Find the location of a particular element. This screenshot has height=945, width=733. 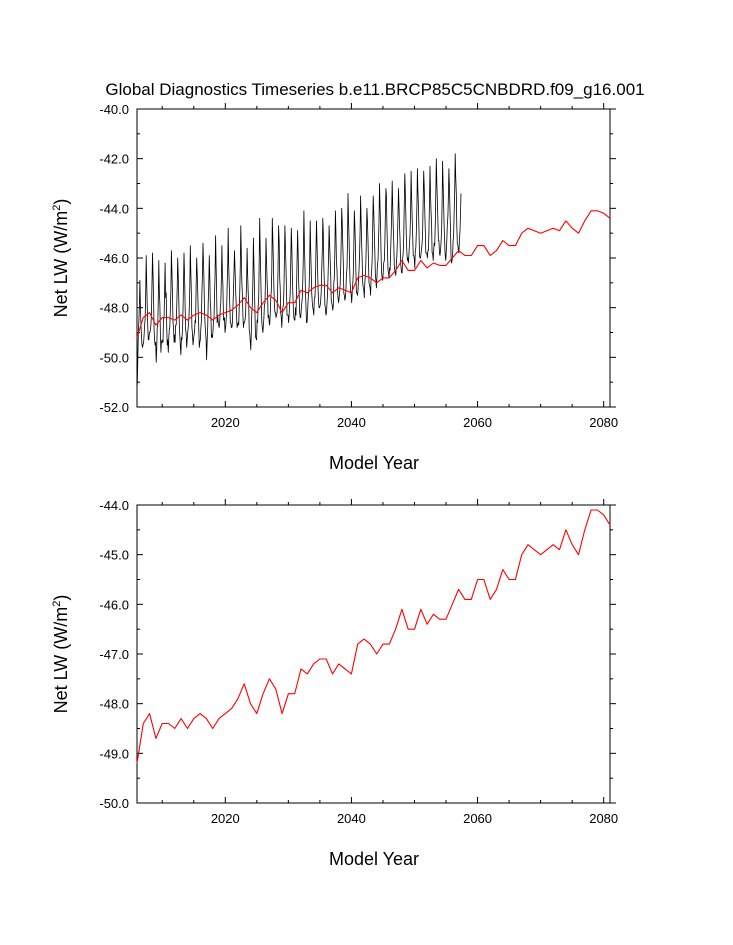

top-ytick-label: -52.0 is located at coordinates (114, 407).